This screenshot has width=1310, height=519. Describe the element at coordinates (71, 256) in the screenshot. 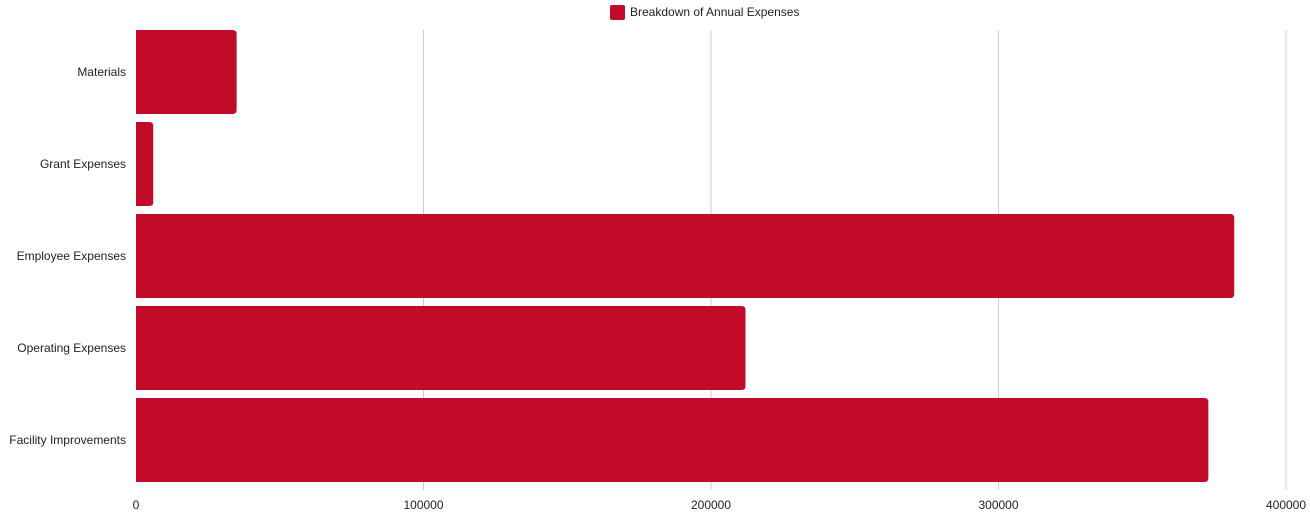

I see `y-category-label: Employee Expenses` at that location.